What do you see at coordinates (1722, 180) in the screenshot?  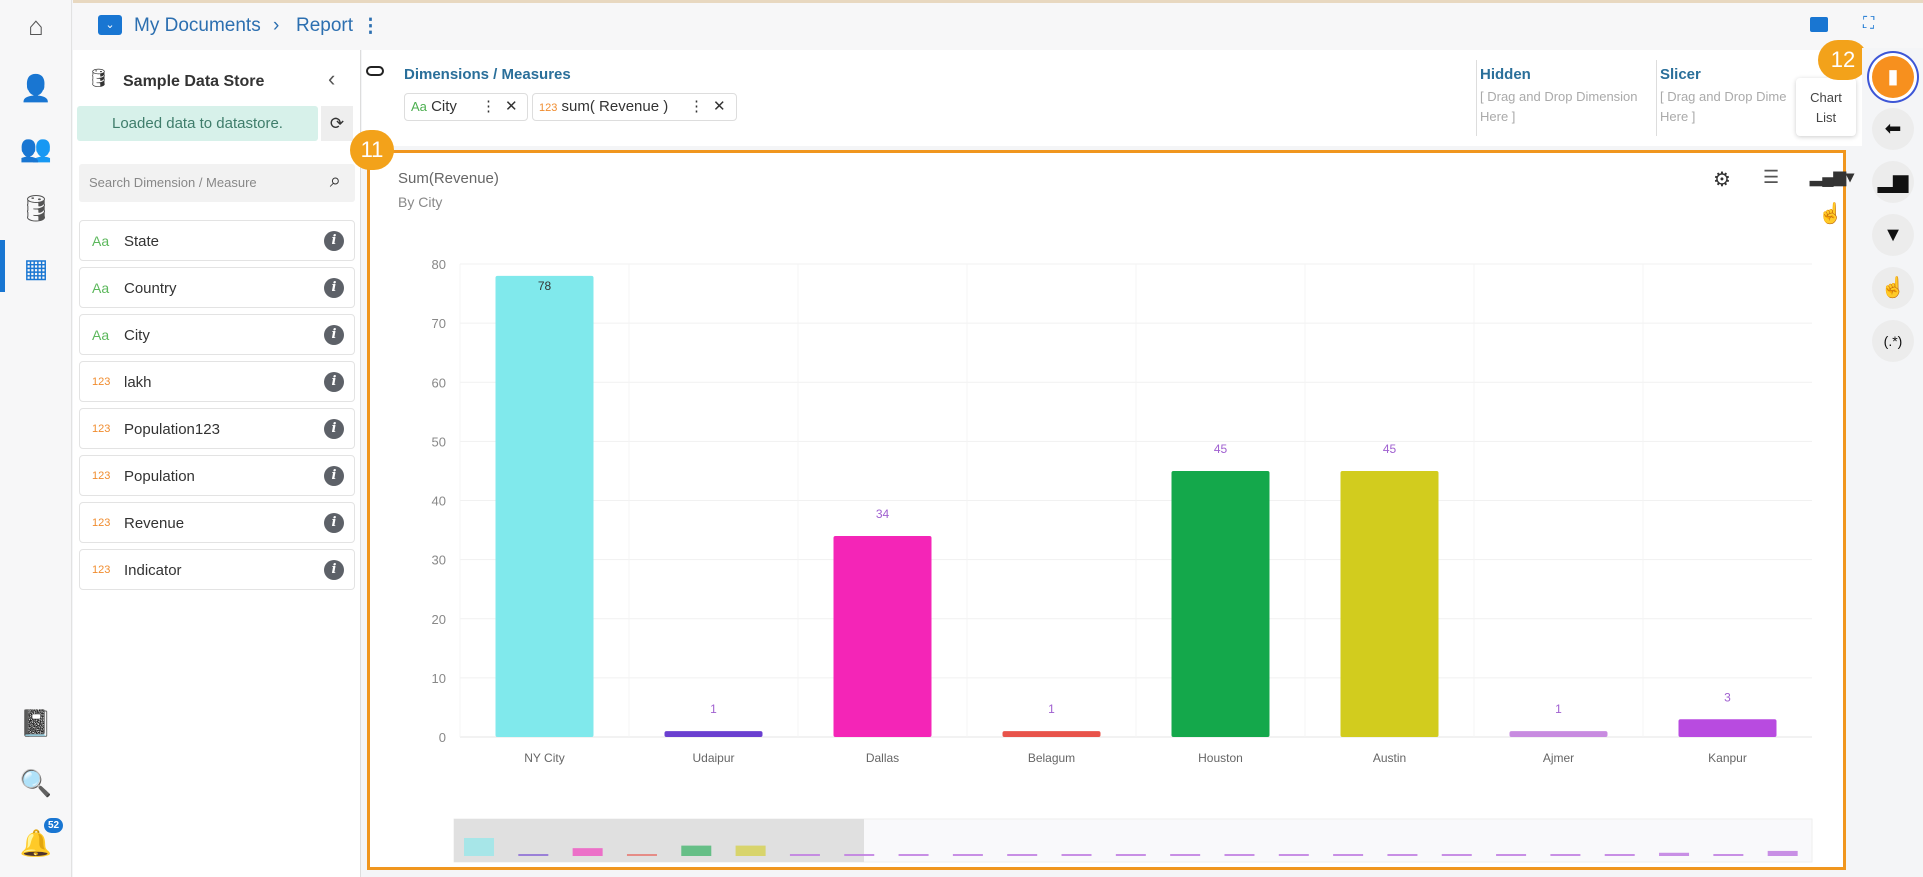 I see `settings-gear-icon: ⚙` at bounding box center [1722, 180].